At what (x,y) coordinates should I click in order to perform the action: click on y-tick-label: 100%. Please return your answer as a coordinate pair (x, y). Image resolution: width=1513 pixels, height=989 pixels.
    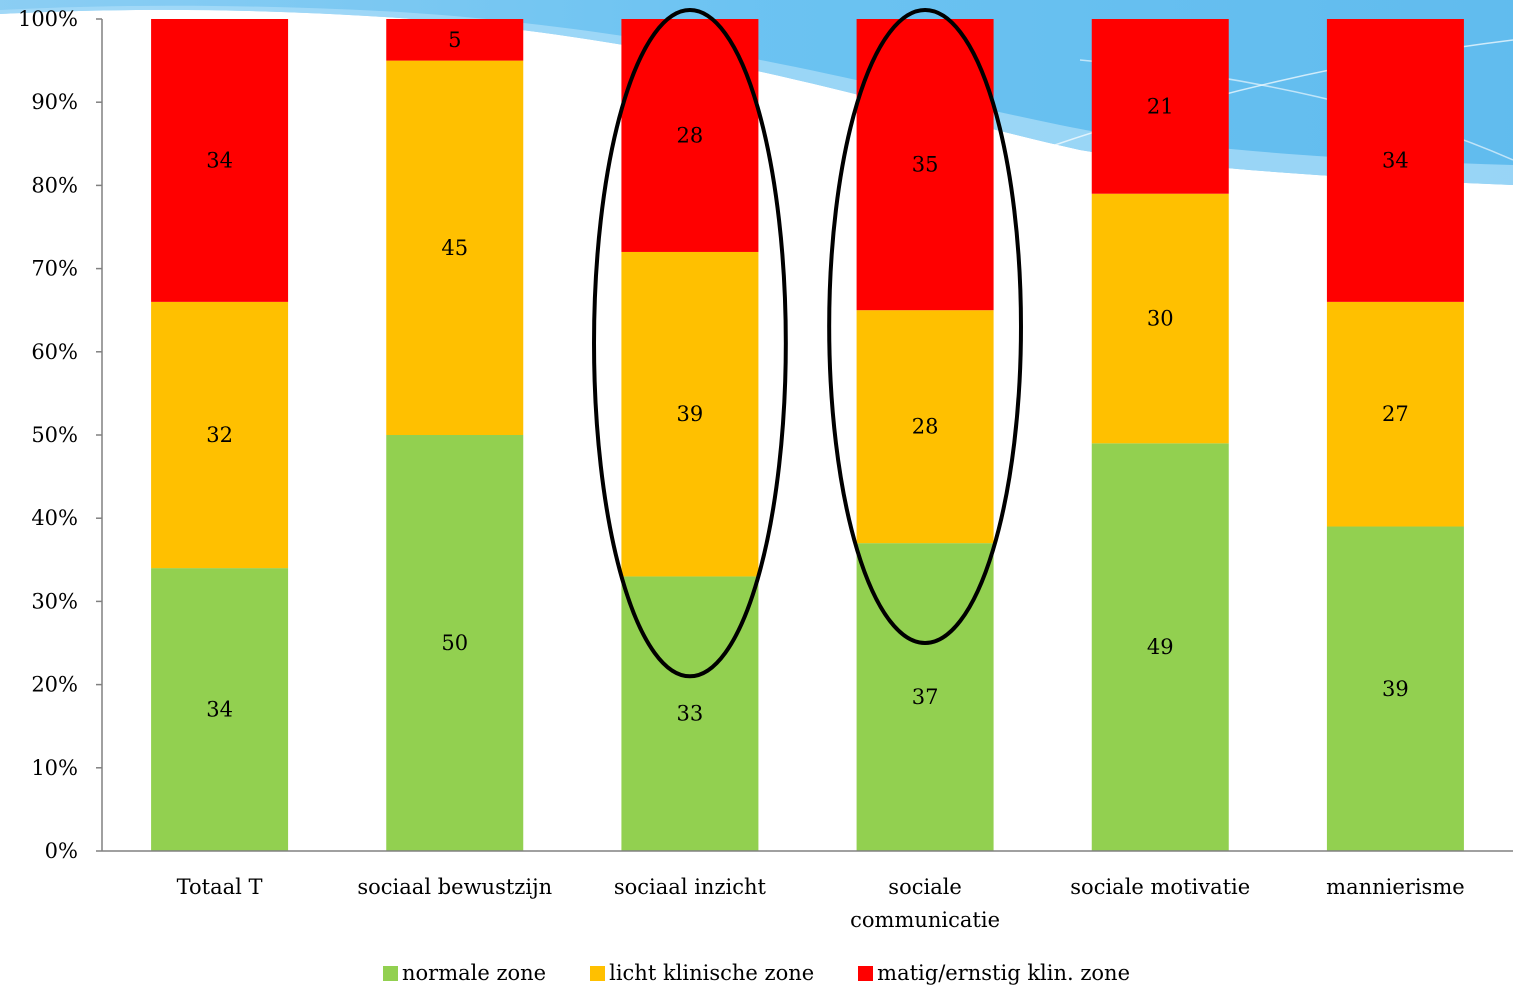
    Looking at the image, I should click on (48, 19).